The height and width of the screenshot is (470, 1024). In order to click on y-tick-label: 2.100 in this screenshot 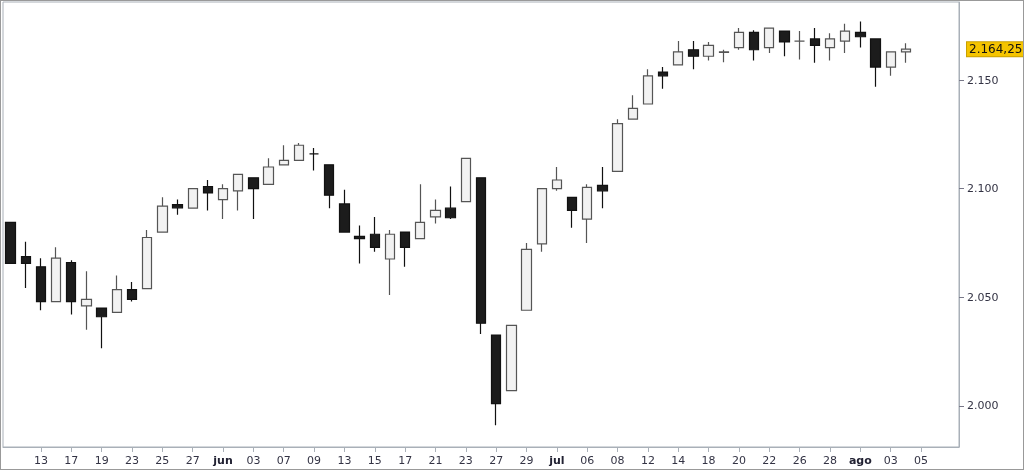, I will do `click(983, 189)`.